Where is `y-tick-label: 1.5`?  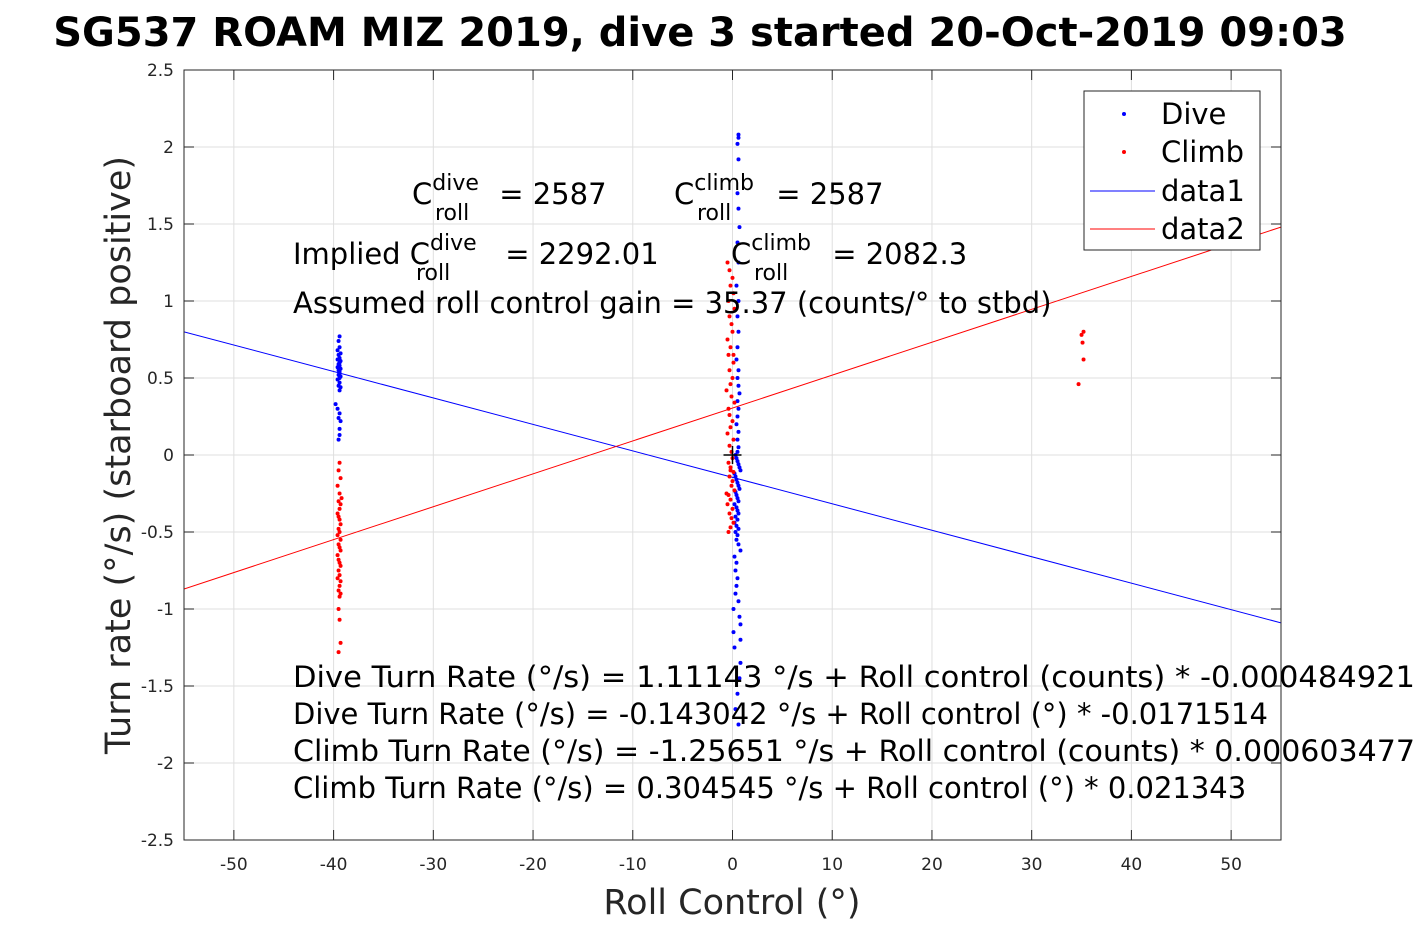
y-tick-label: 1.5 is located at coordinates (160, 225).